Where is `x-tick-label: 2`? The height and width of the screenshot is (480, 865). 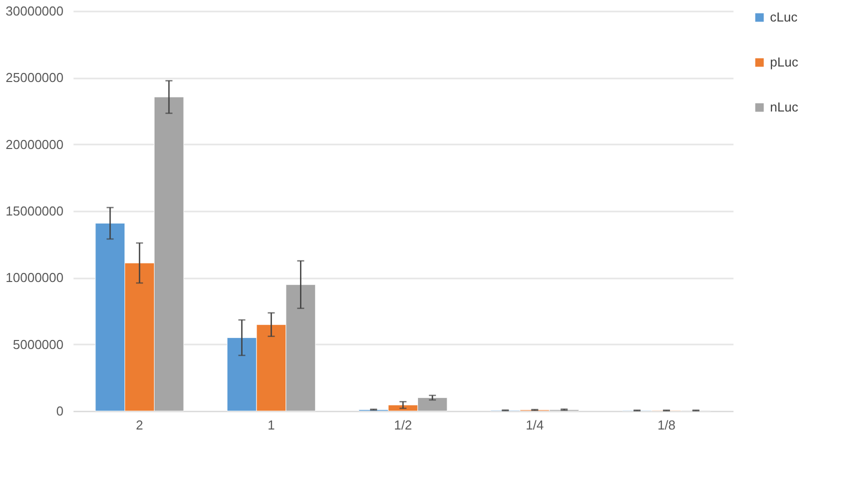 x-tick-label: 2 is located at coordinates (140, 425).